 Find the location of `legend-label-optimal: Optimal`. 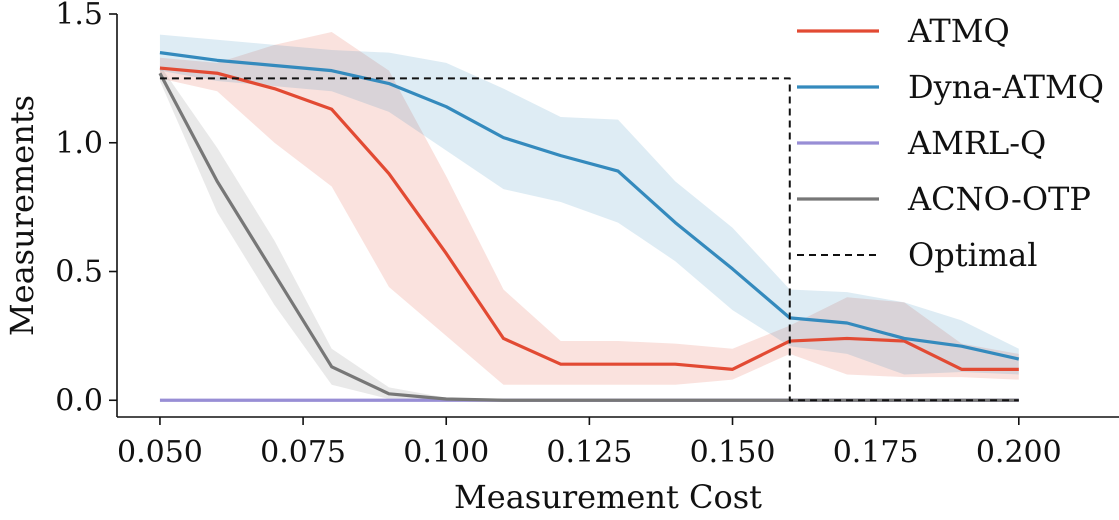

legend-label-optimal: Optimal is located at coordinates (972, 255).